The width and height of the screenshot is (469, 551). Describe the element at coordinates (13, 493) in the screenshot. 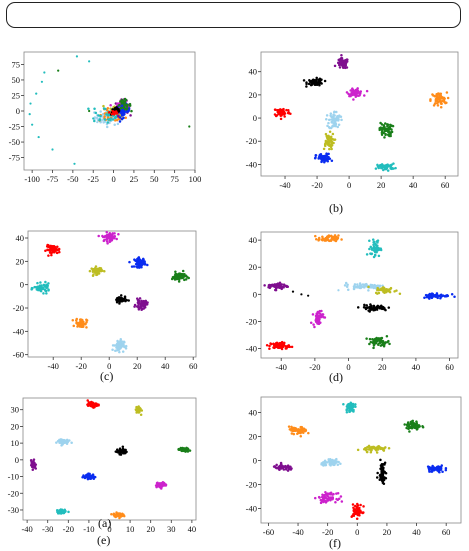

I see `y-tick-label: -20` at that location.